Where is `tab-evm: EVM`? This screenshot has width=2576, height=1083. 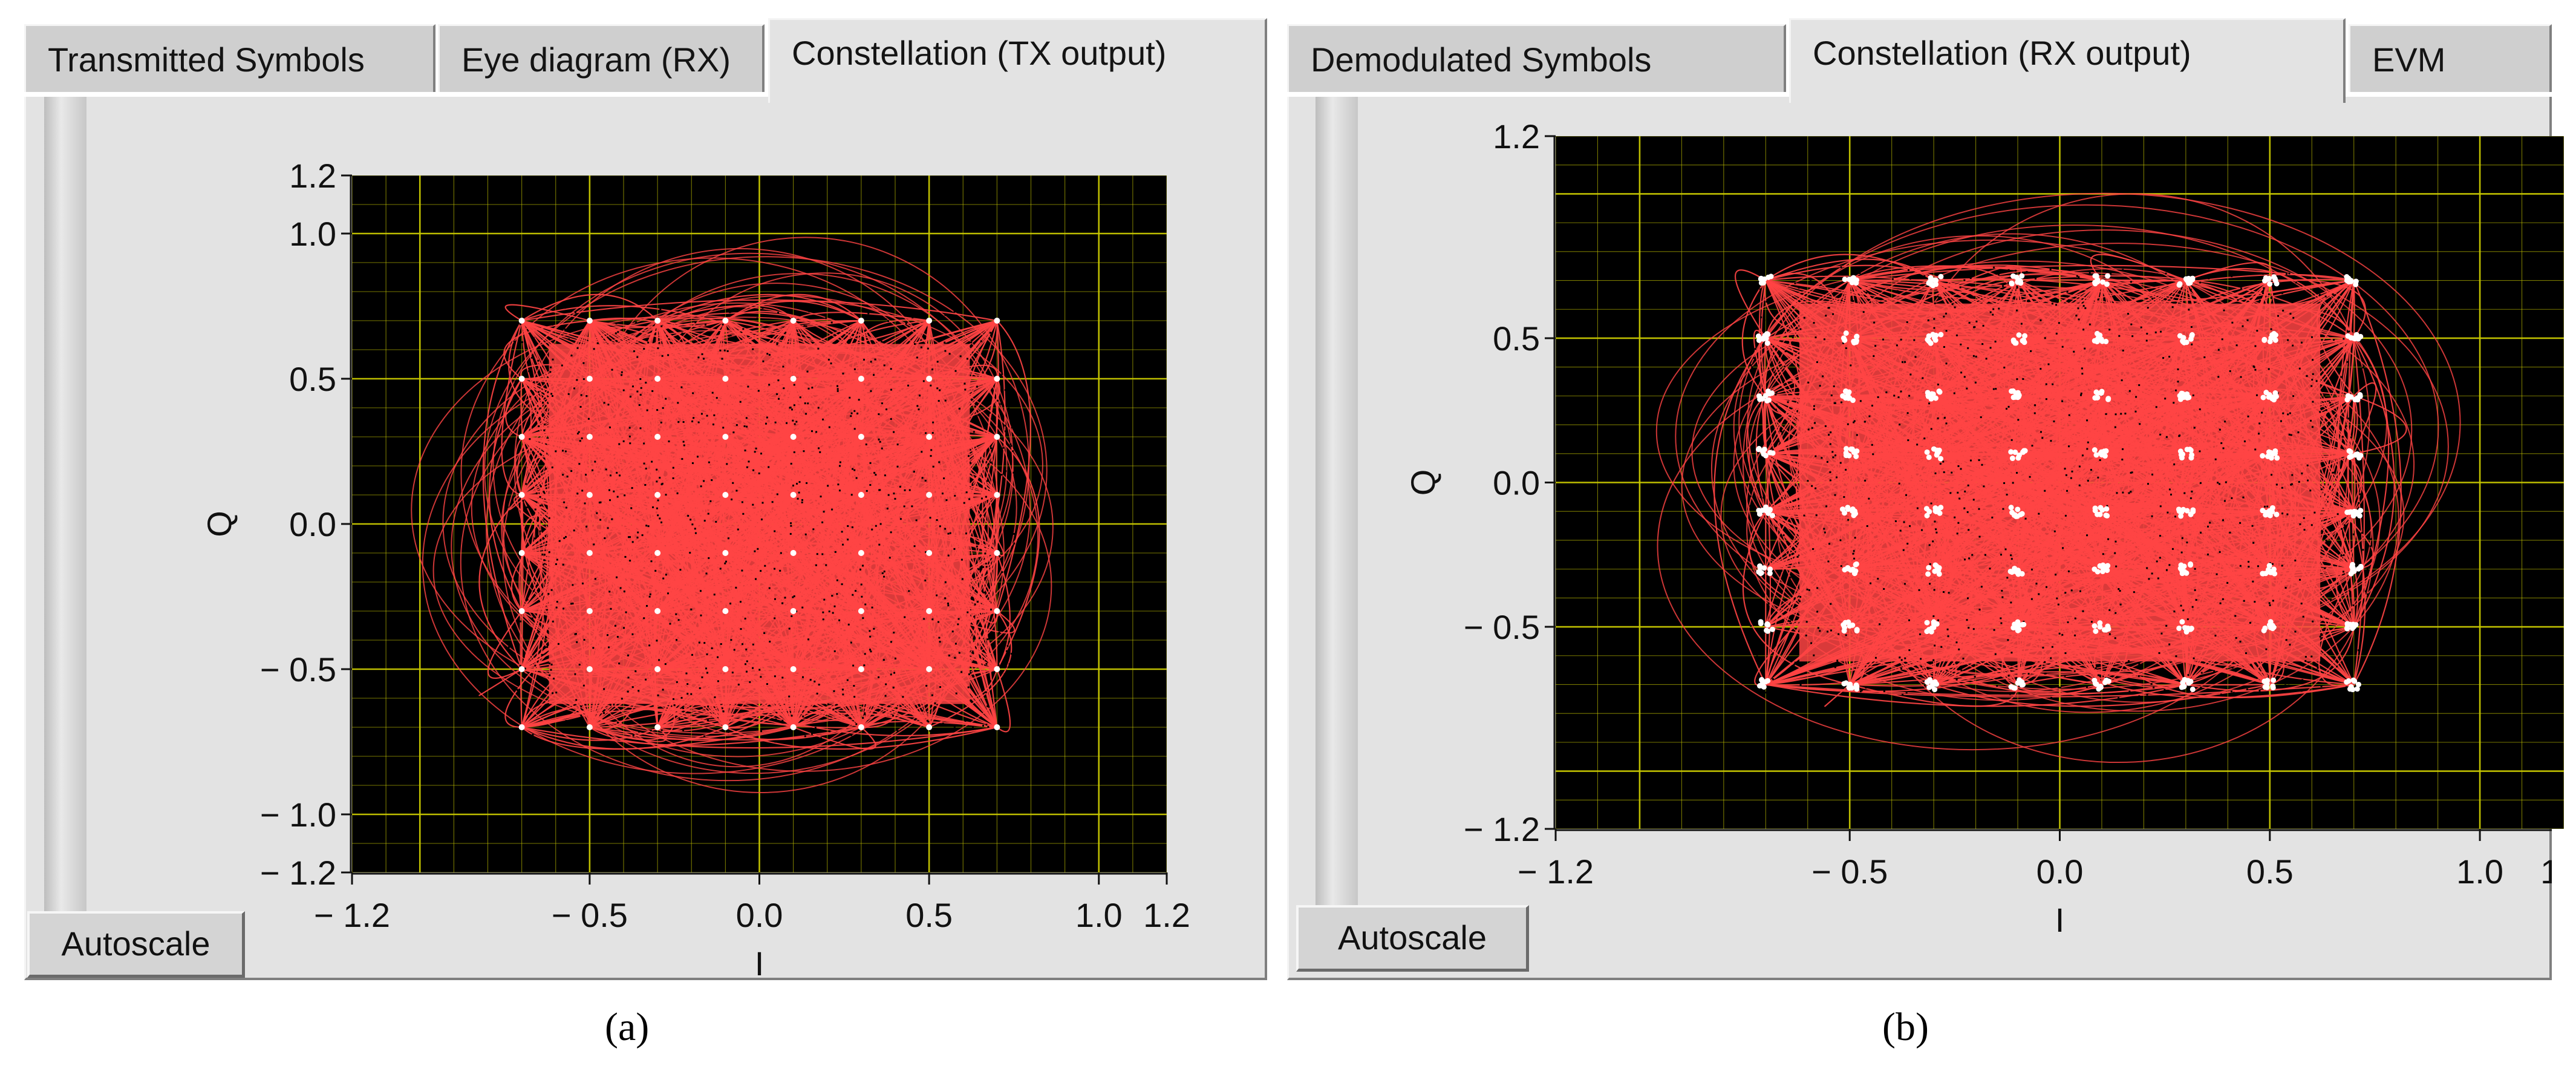
tab-evm: EVM is located at coordinates (2450, 58).